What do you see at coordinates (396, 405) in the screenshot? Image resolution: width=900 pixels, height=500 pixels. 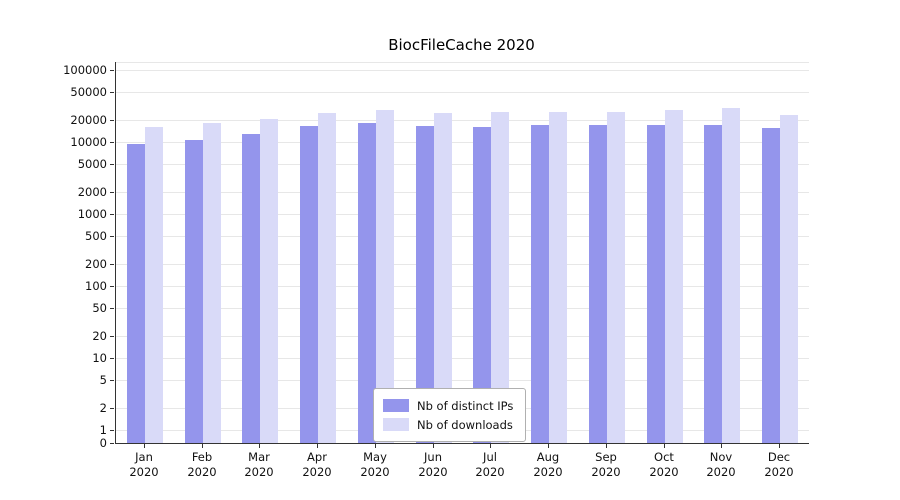 I see `legend-swatch-distinct-ips` at bounding box center [396, 405].